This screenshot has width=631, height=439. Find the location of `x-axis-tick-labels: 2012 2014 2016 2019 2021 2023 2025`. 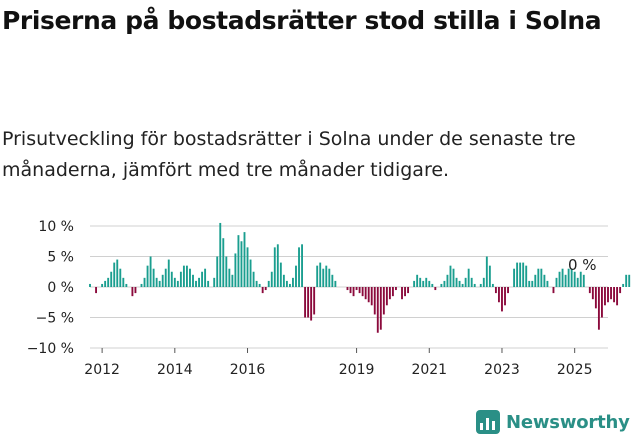

x-axis-tick-labels: 2012 2014 2016 2019 2021 2023 2025 is located at coordinates (338, 363).